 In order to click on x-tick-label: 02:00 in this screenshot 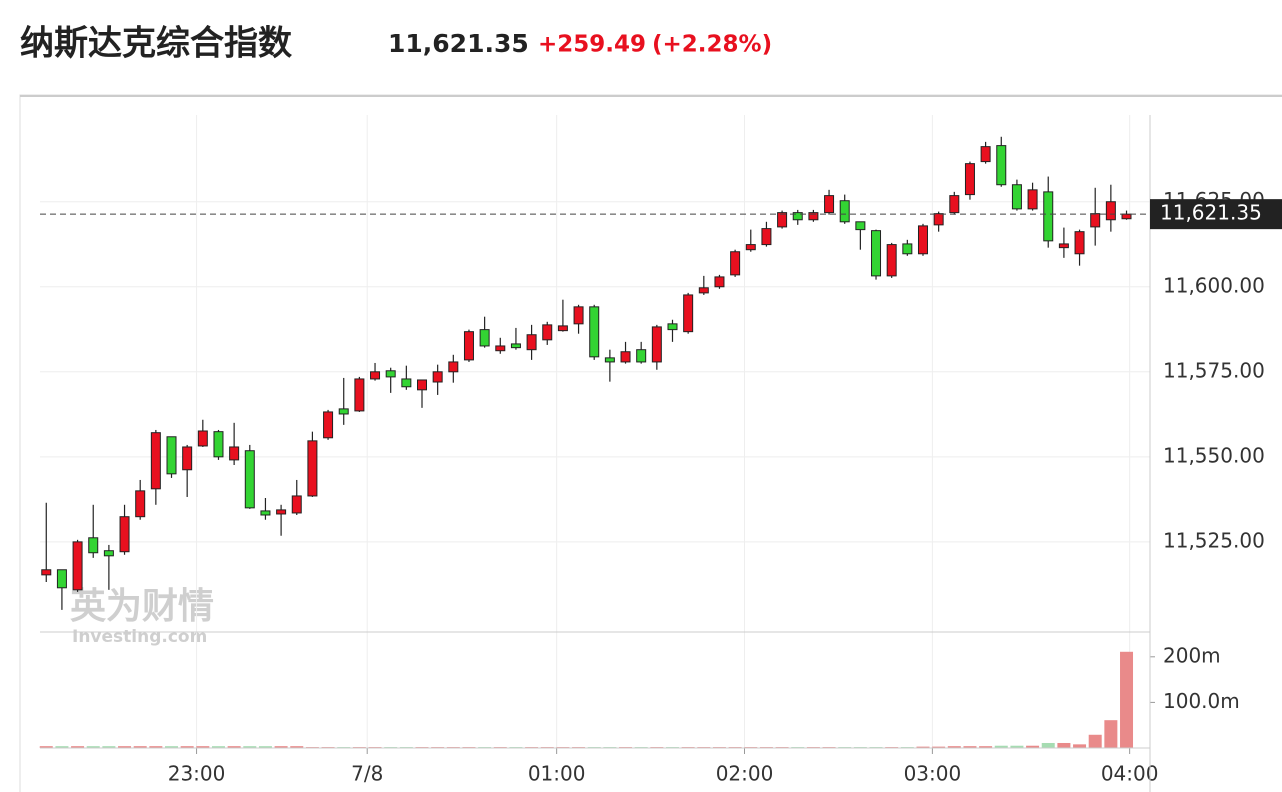, I will do `click(745, 774)`.